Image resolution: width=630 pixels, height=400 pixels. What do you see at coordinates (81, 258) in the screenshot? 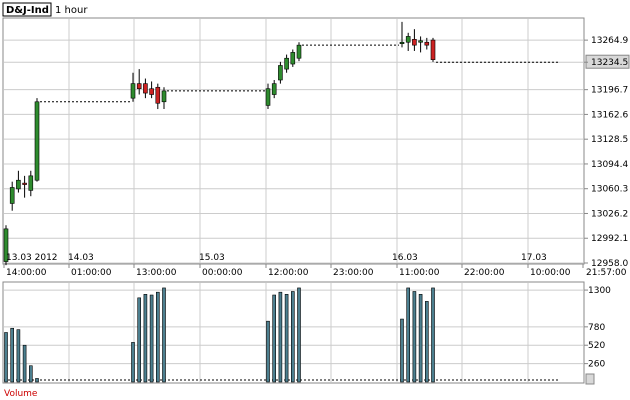
I see `date-label: 14.03` at bounding box center [81, 258].